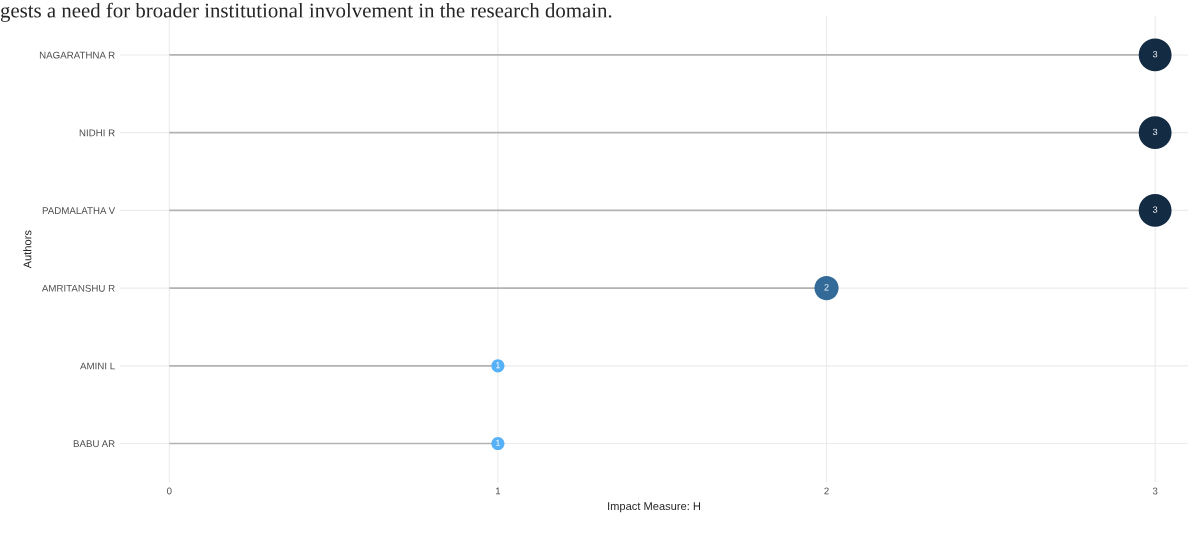 The image size is (1200, 536). Describe the element at coordinates (1155, 491) in the screenshot. I see `x-tick-label: 3` at that location.